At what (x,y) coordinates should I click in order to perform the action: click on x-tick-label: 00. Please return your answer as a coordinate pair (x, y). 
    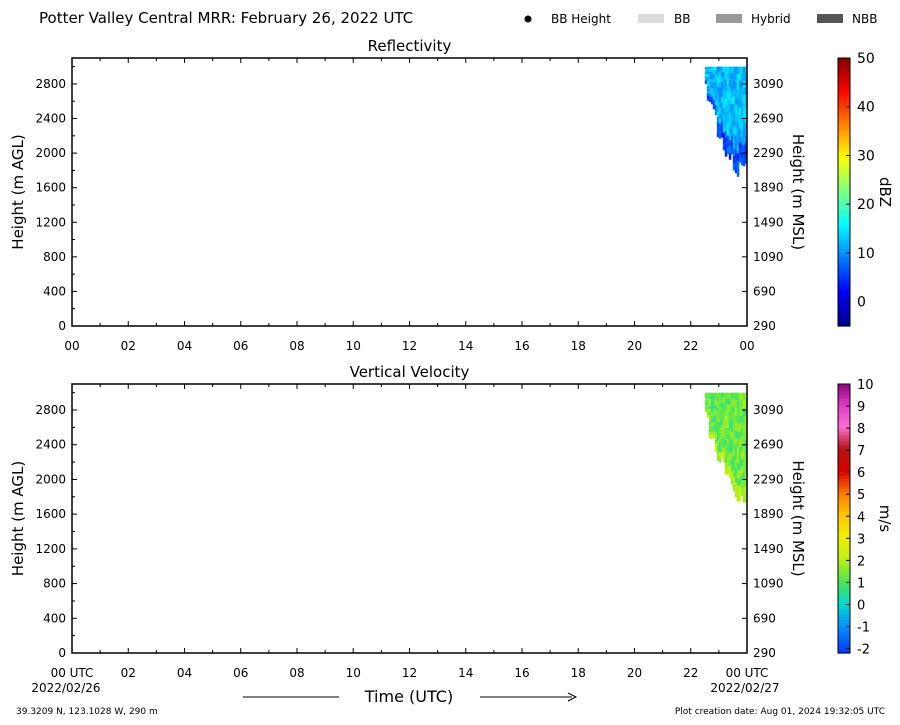
    Looking at the image, I should click on (746, 346).